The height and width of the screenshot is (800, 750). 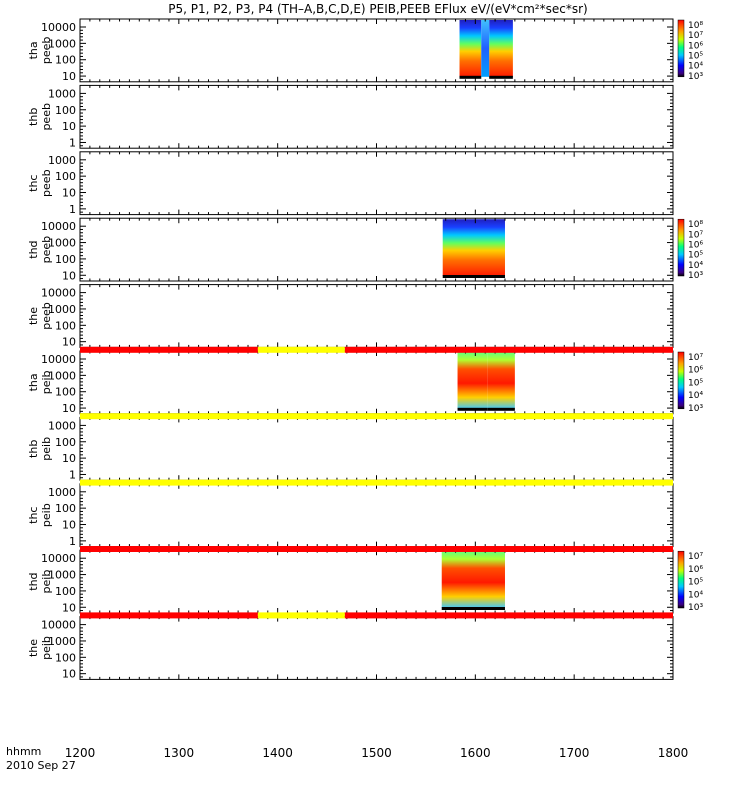 I want to click on date-label: 2010 Sep 27, so click(x=41, y=765).